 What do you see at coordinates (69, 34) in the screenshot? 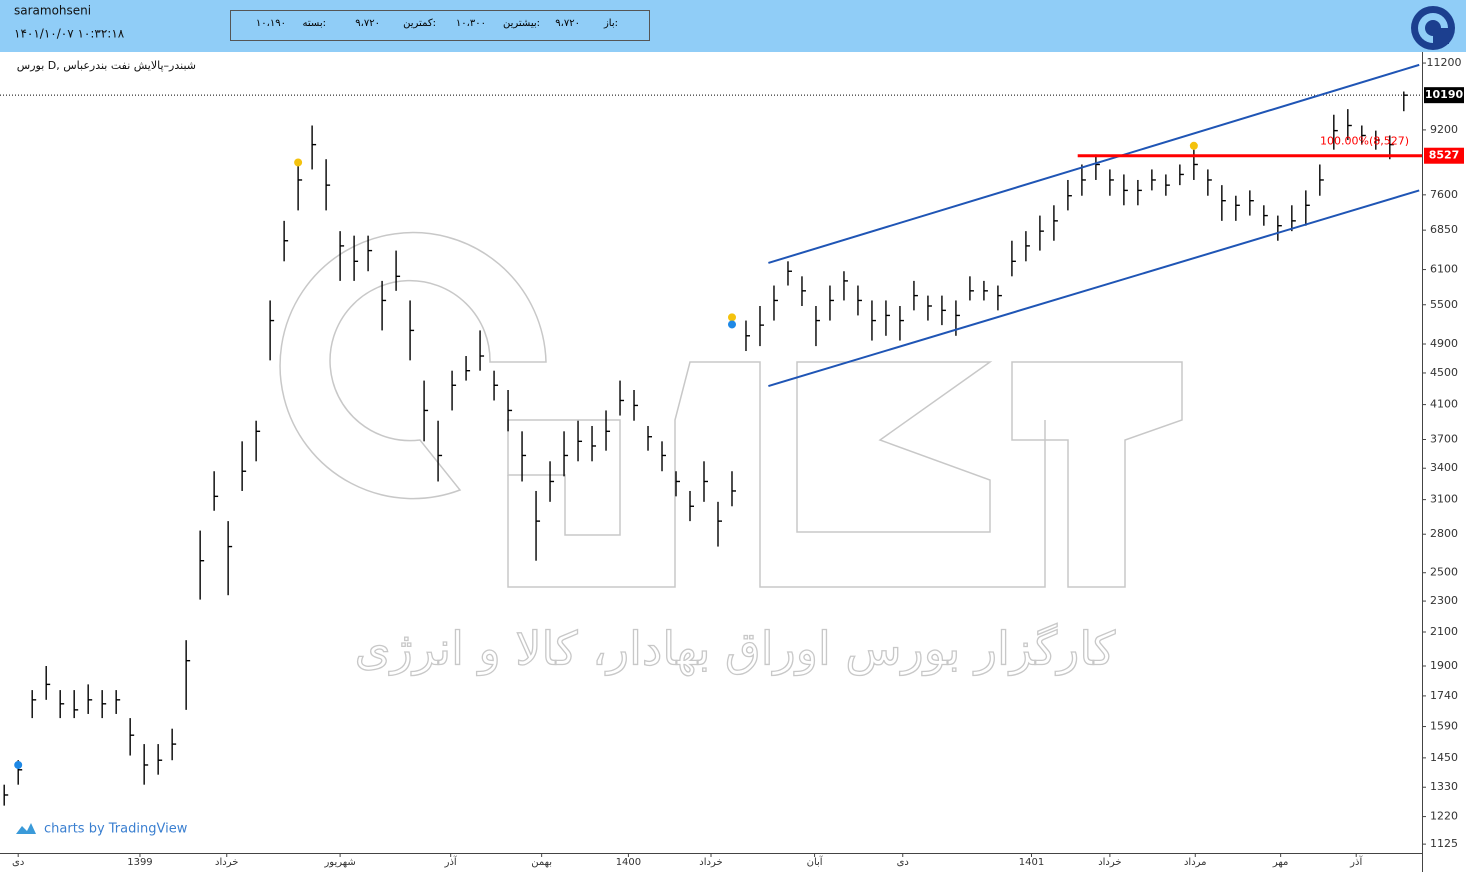
I see `date-time: ۱۴۰۱/۱۰/۰۷ ۱۰:۳۲:۱۸` at bounding box center [69, 34].